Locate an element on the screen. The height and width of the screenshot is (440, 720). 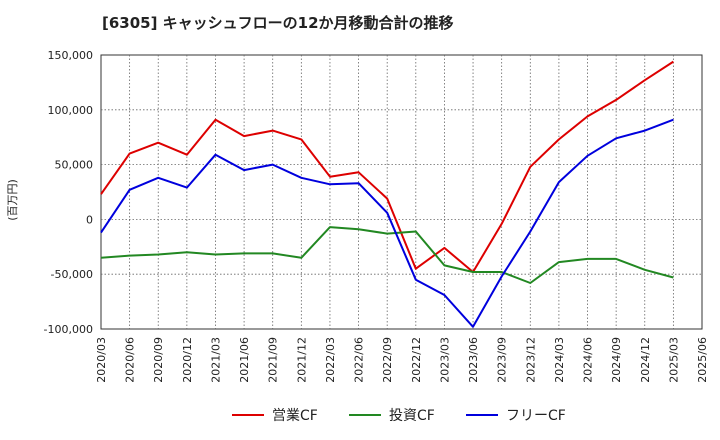
x-tick-label: 2022/12 is located at coordinates (416, 360).